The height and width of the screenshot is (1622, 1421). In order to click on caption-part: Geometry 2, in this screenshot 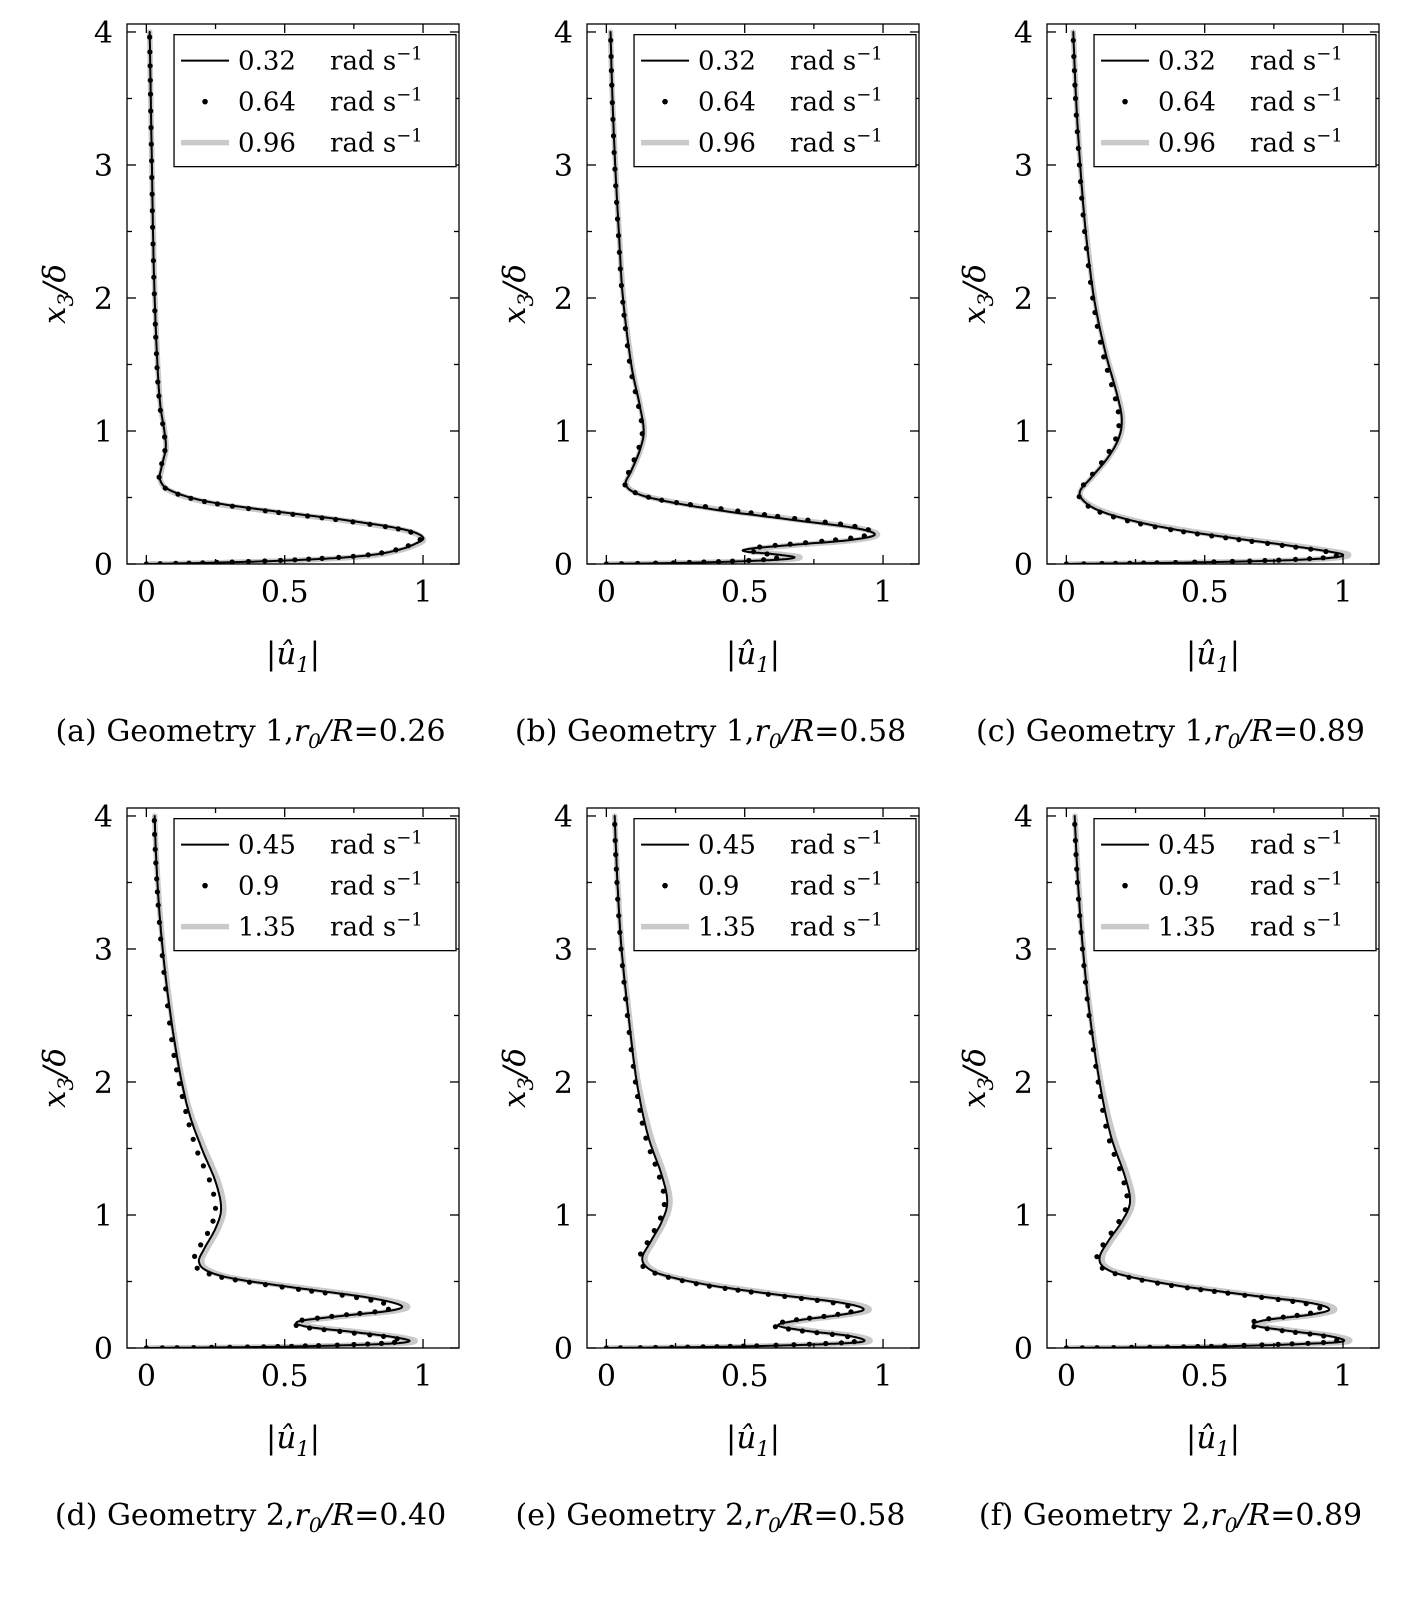, I will do `click(660, 1515)`.